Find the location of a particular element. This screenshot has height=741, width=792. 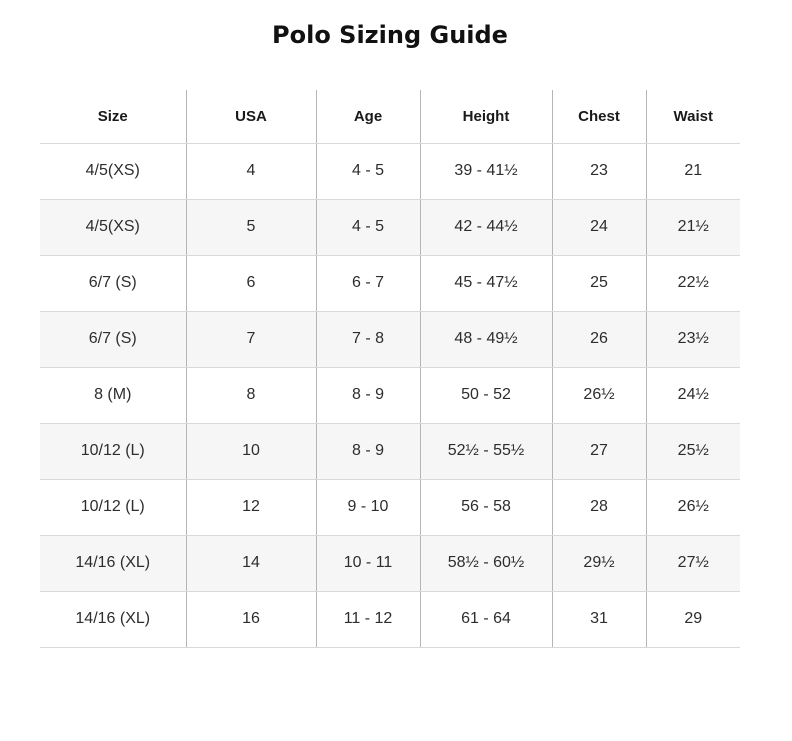

table-cell: 14 is located at coordinates (250, 563).